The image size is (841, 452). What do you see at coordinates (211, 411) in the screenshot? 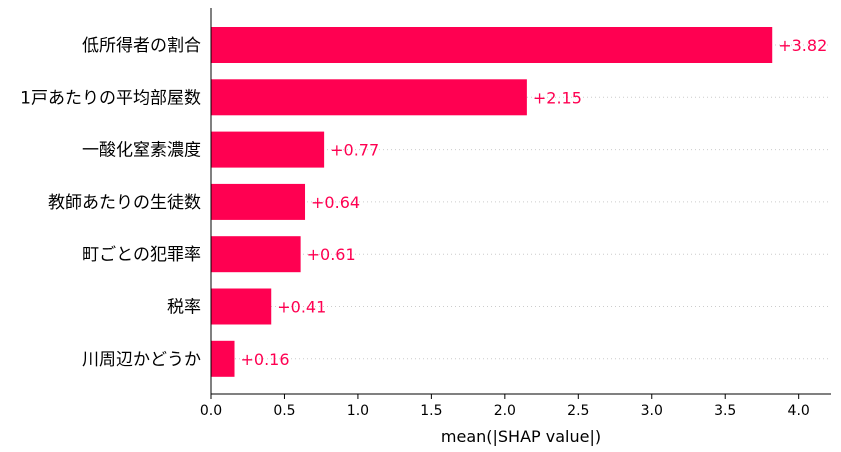
I see `x-tick-label: 0.0` at bounding box center [211, 411].